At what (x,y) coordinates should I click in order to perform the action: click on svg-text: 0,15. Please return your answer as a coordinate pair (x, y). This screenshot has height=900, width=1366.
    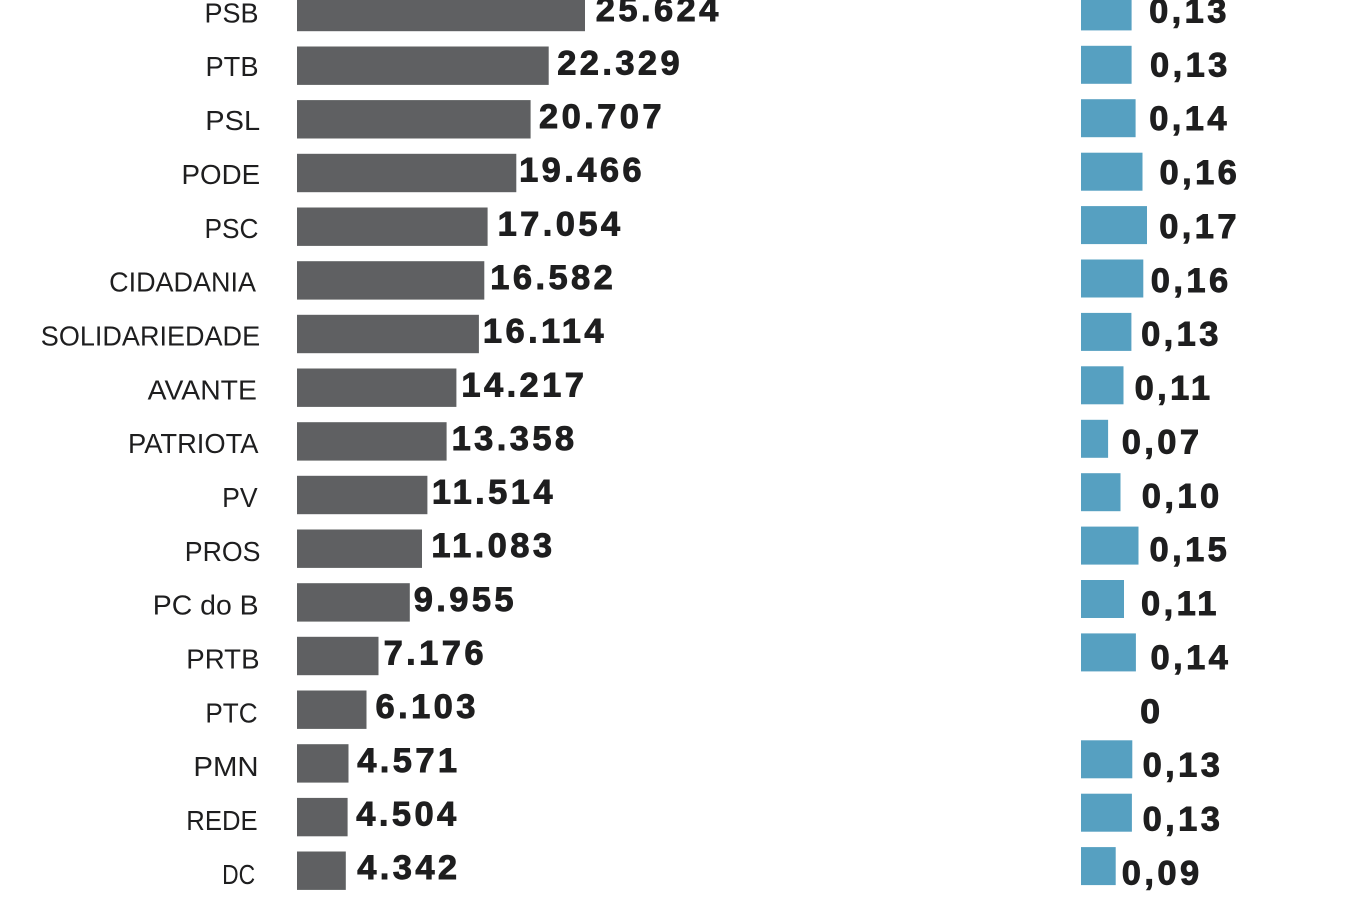
    Looking at the image, I should click on (1190, 550).